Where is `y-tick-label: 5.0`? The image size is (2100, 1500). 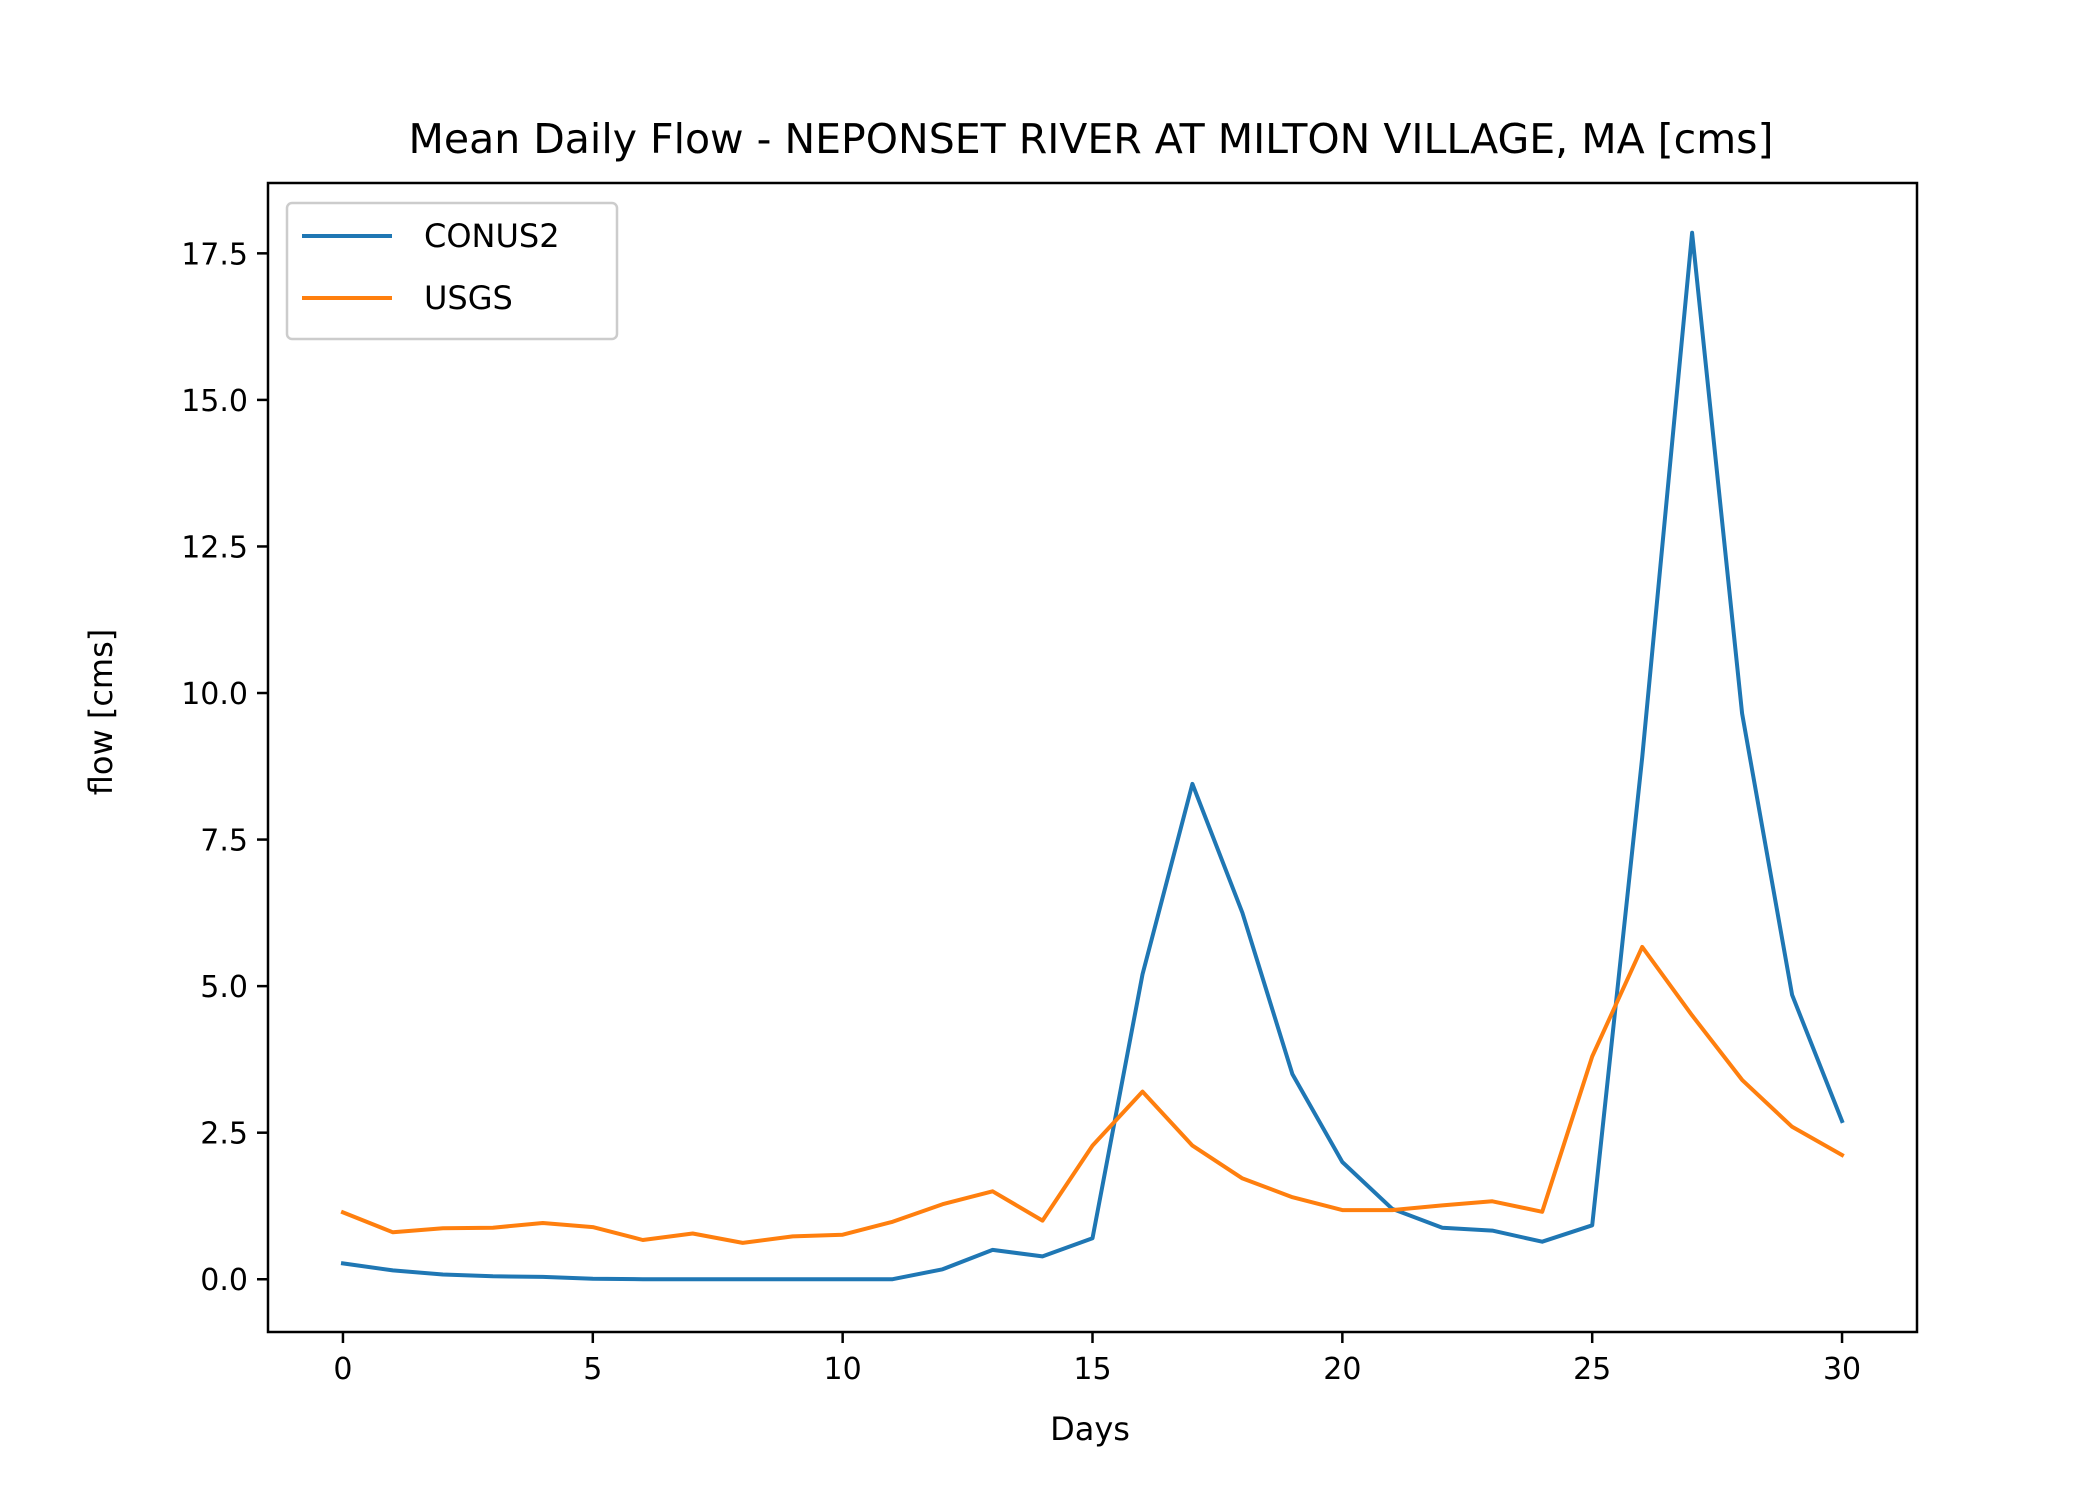
y-tick-label: 5.0 is located at coordinates (224, 987).